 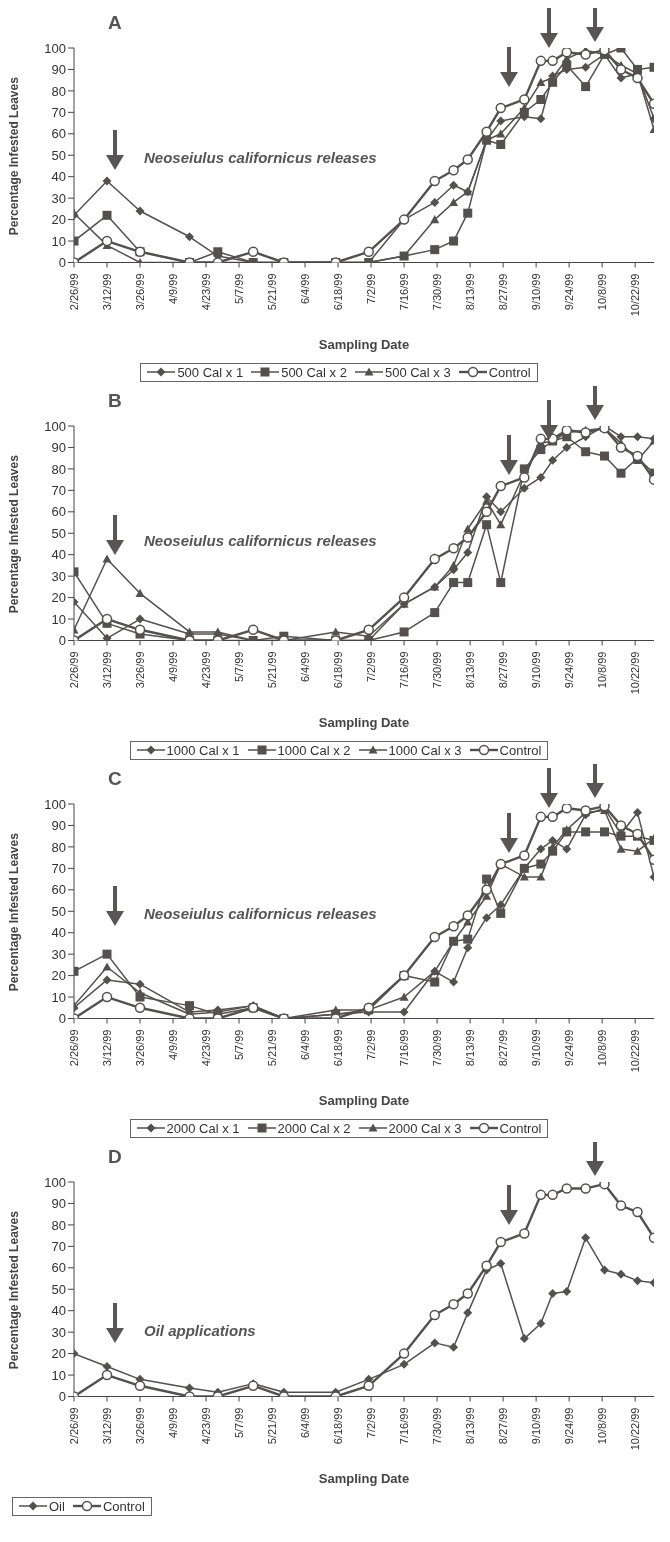 I want to click on legend-label: 2000 Cal x 1, so click(x=203, y=1128).